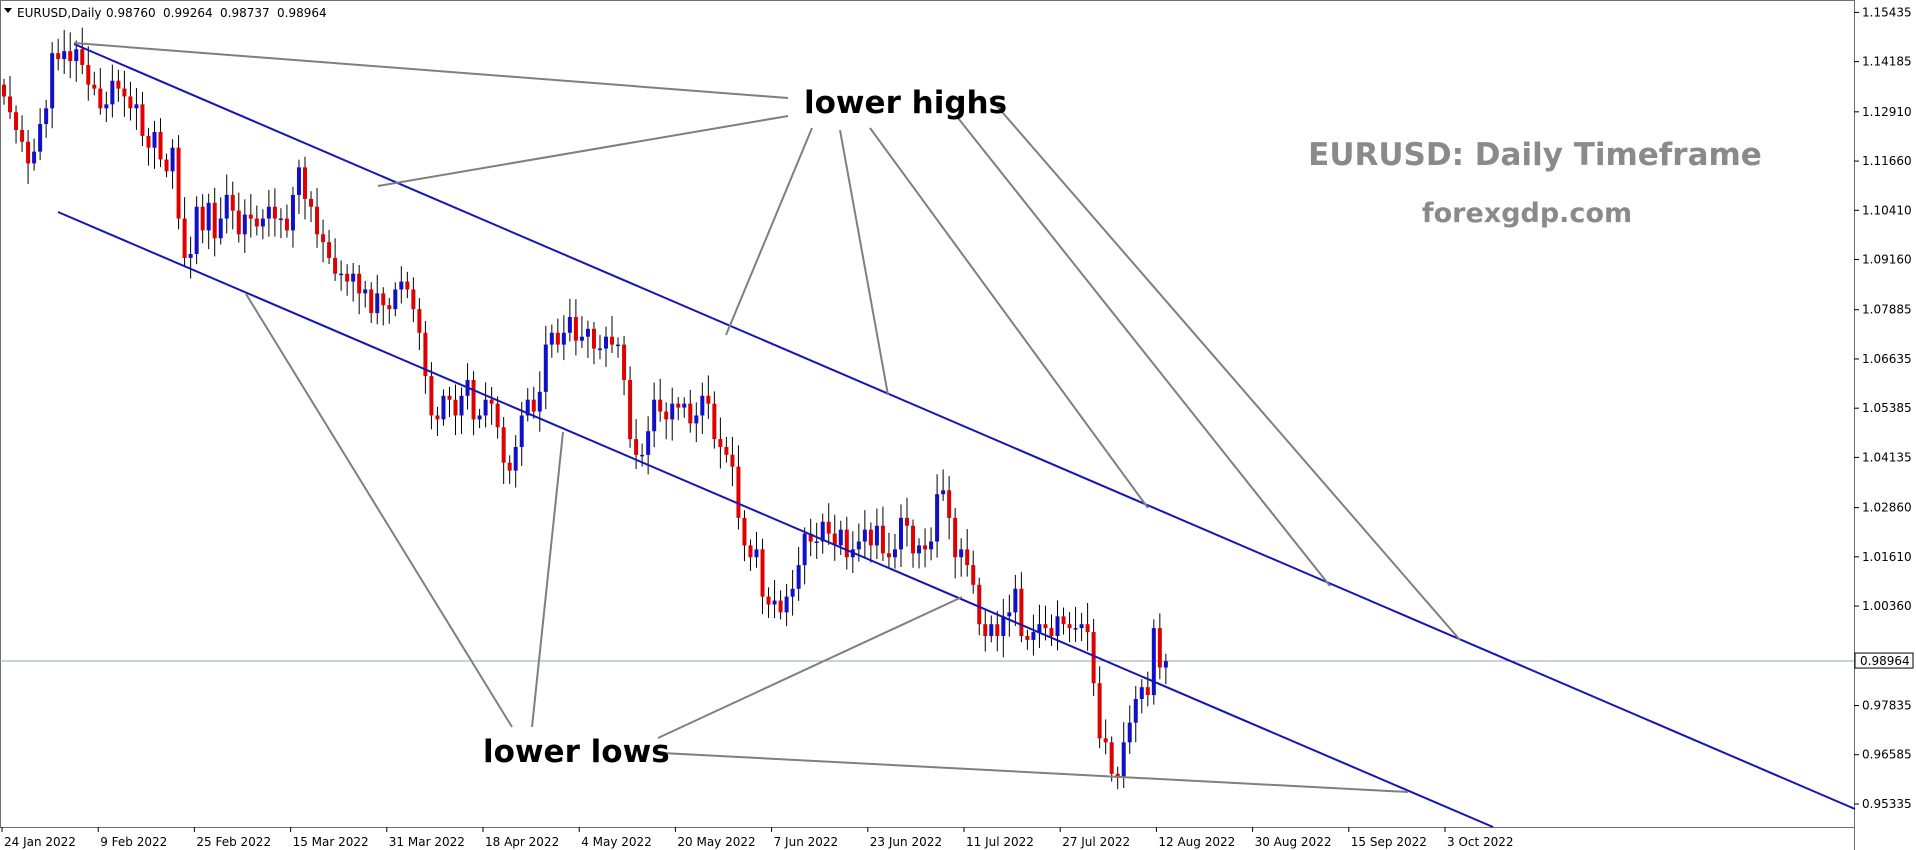 This screenshot has height=850, width=1916. What do you see at coordinates (245, 13) in the screenshot?
I see `low-value: 0.98737` at bounding box center [245, 13].